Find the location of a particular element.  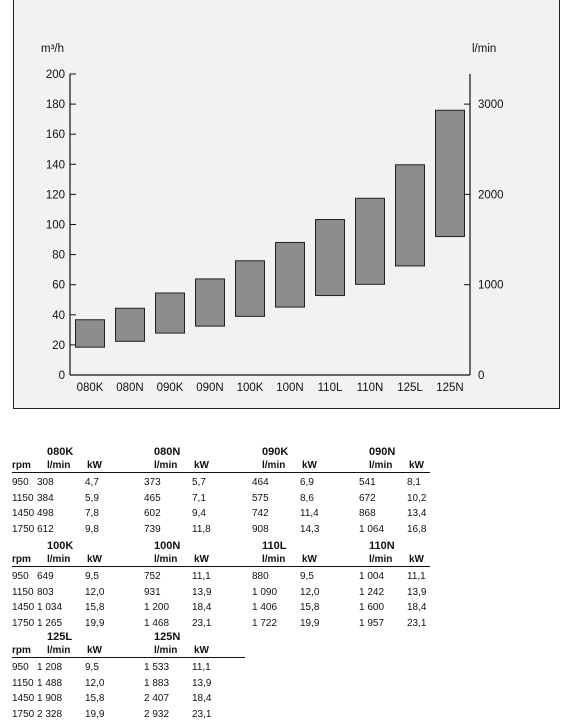

model-name: 125N is located at coordinates (167, 637).